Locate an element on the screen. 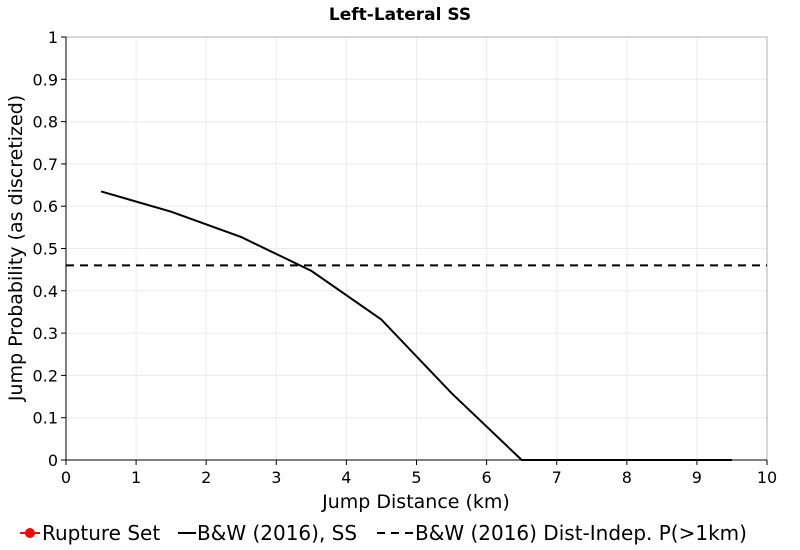  y-tick-label: 0.7 is located at coordinates (45, 164).